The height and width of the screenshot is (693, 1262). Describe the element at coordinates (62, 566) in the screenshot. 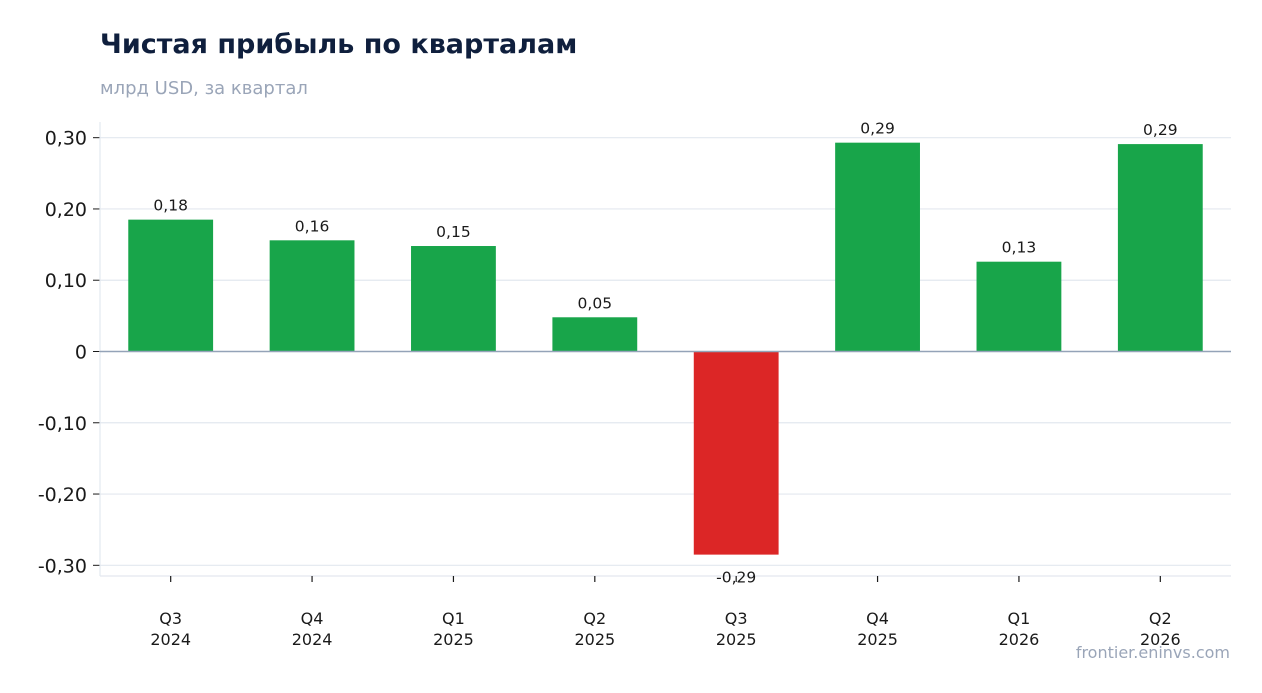

I see `y-tick-label: -0,30` at that location.